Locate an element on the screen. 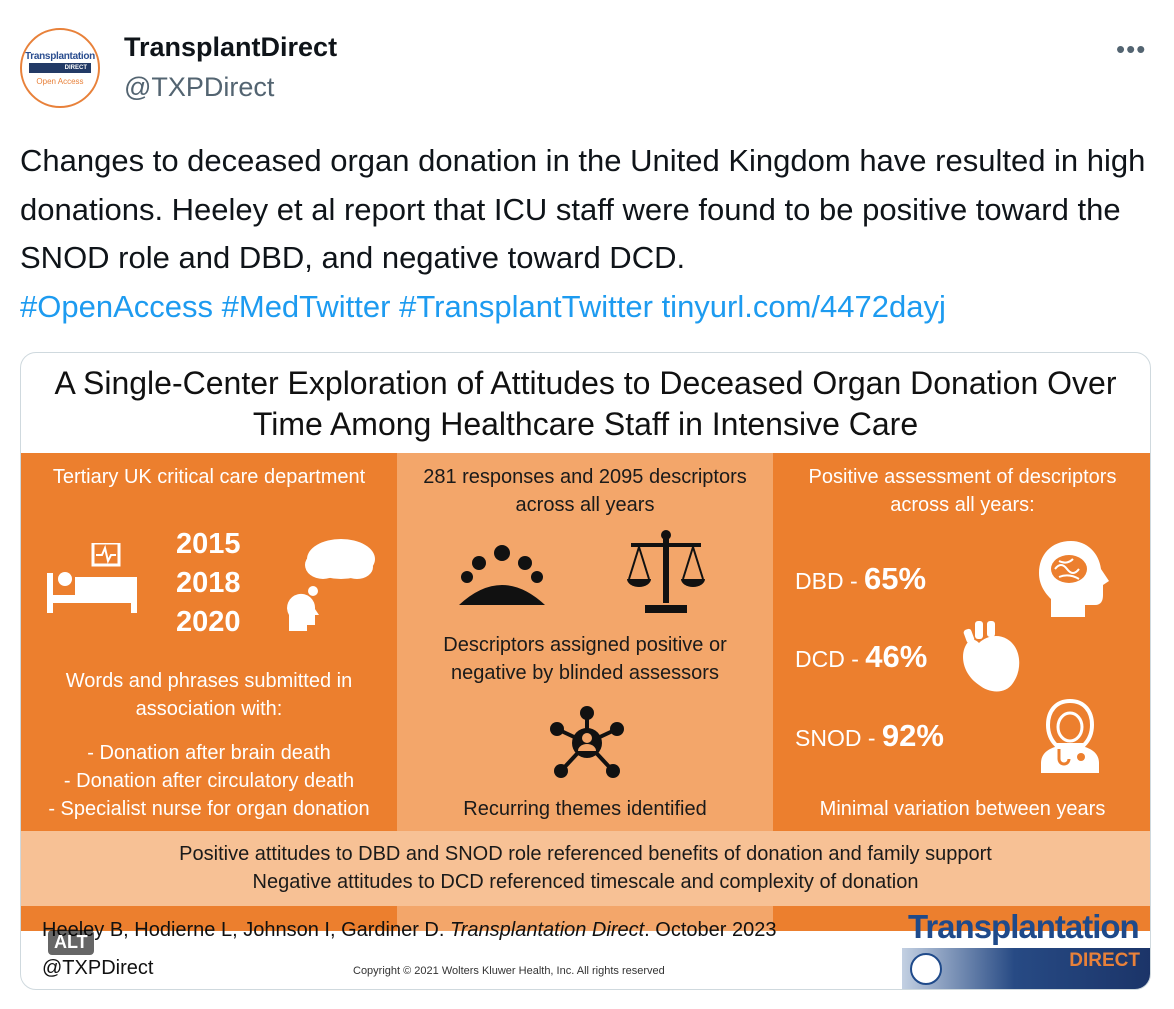 The image size is (1174, 1009). year-2018: 2018 is located at coordinates (208, 583).